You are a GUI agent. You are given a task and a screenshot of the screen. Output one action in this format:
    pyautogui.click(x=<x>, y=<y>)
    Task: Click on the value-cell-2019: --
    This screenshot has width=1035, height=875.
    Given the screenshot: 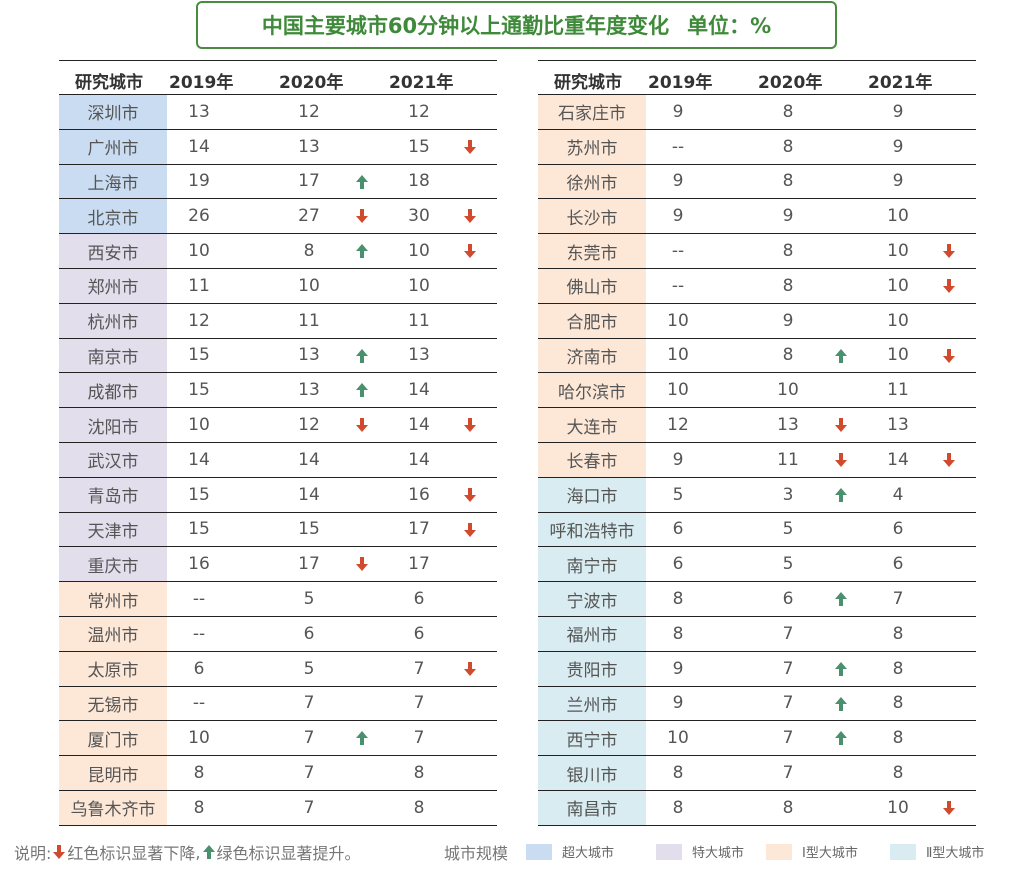 What is the action you would take?
    pyautogui.click(x=678, y=251)
    